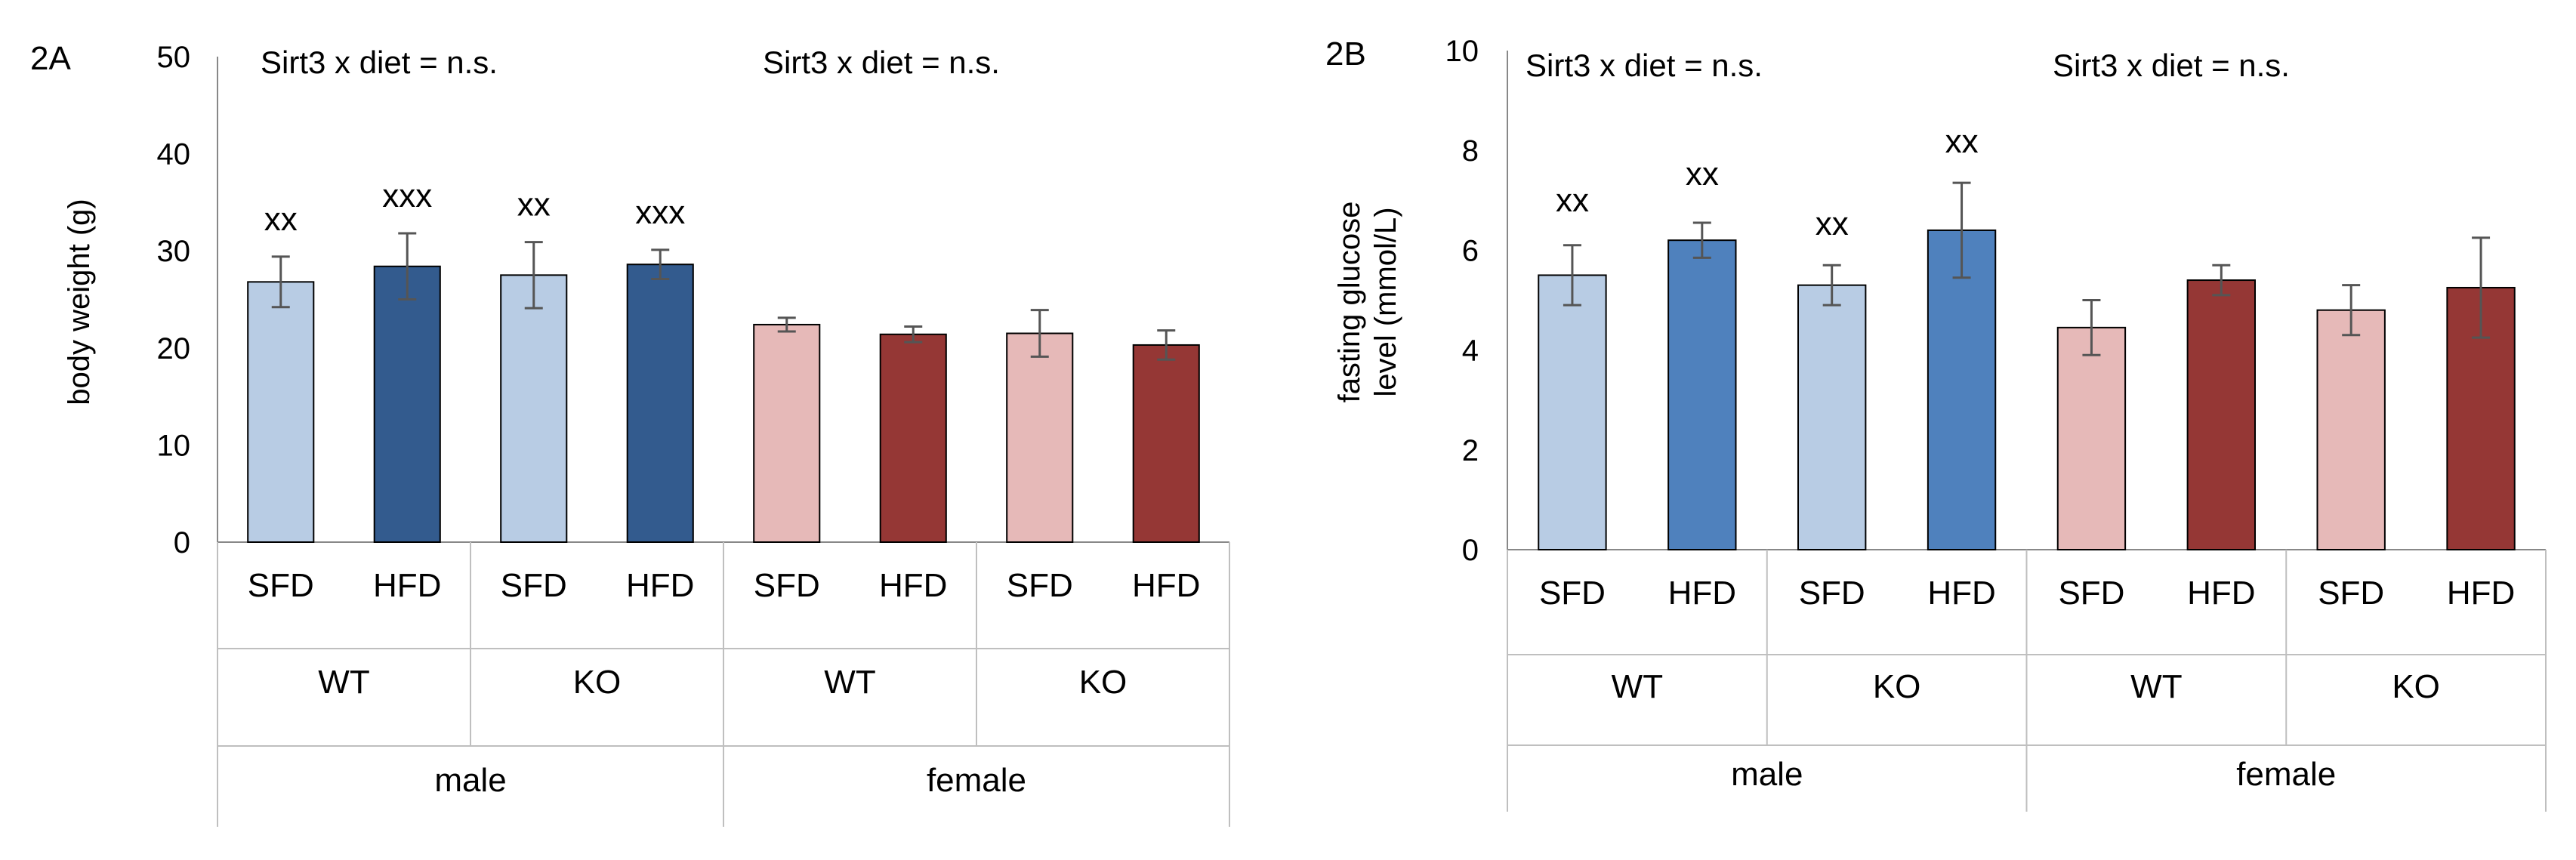 Image resolution: width=2576 pixels, height=860 pixels. I want to click on chart2-panel-label: 2B, so click(1345, 53).